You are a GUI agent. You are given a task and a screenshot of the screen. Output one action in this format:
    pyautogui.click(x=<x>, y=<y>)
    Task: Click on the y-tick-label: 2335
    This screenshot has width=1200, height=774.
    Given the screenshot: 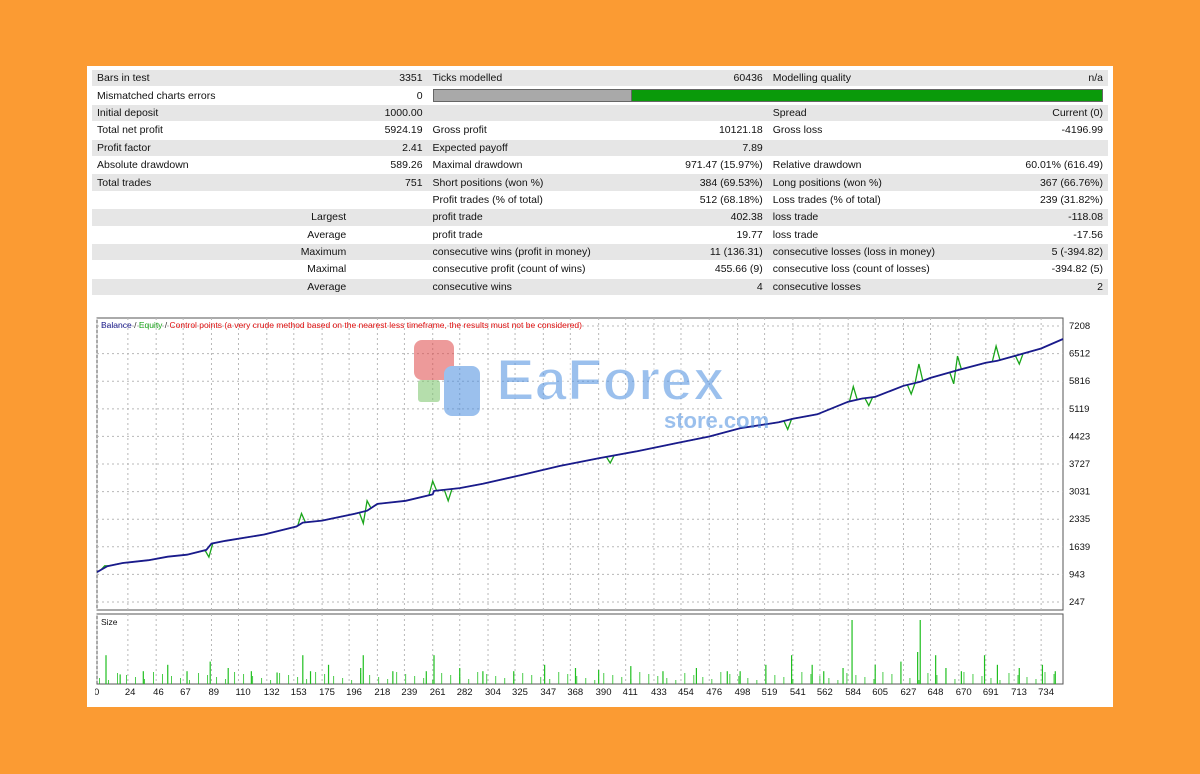 What is the action you would take?
    pyautogui.click(x=1079, y=519)
    